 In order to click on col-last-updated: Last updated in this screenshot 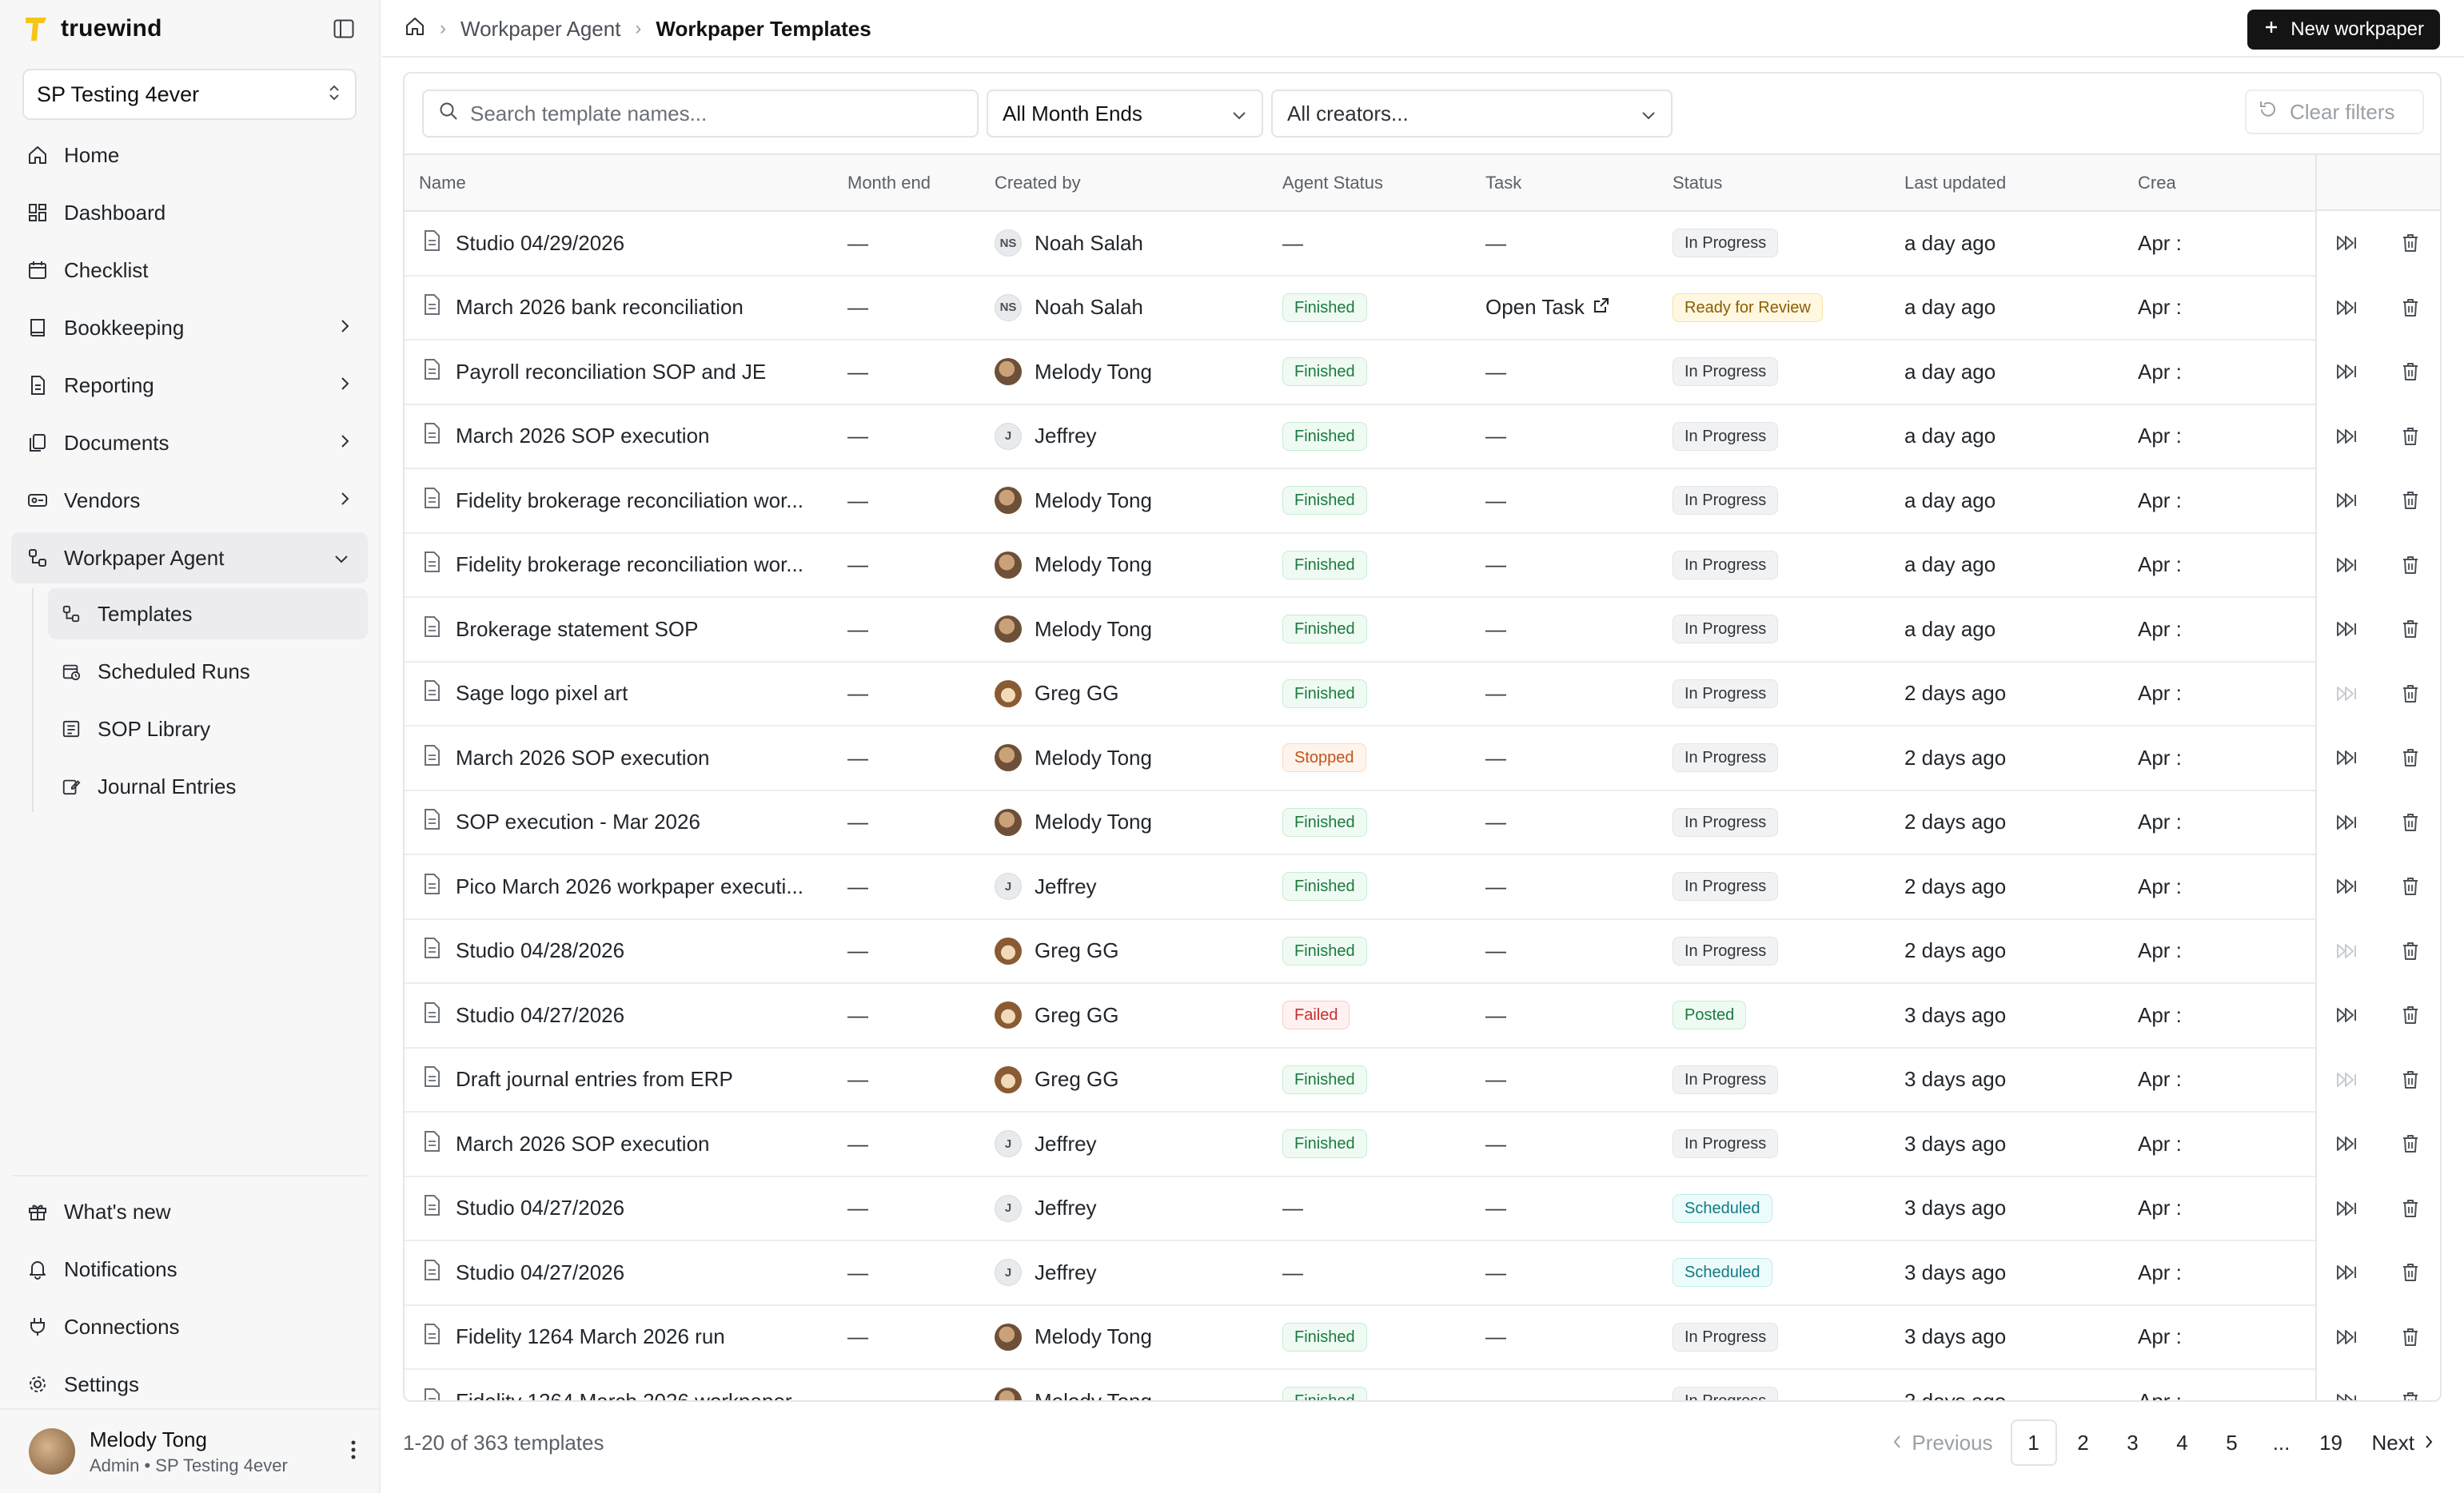, I will do `click(2006, 183)`.